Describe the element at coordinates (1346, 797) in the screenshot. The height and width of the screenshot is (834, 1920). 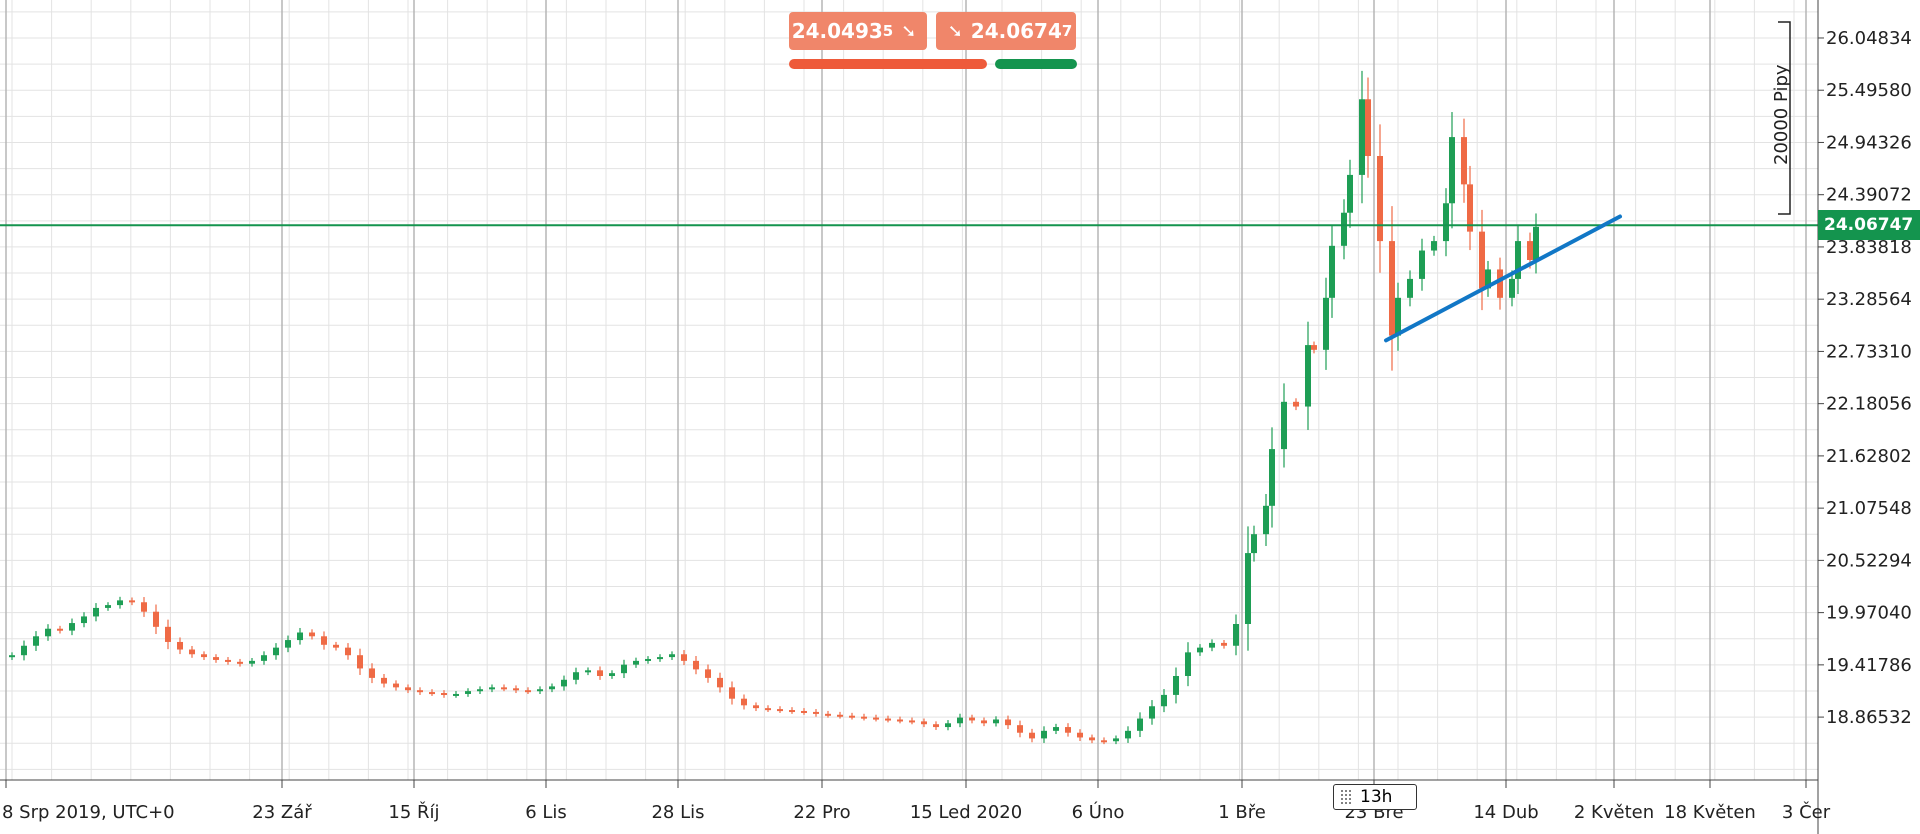
I see `drag-handle-icon` at that location.